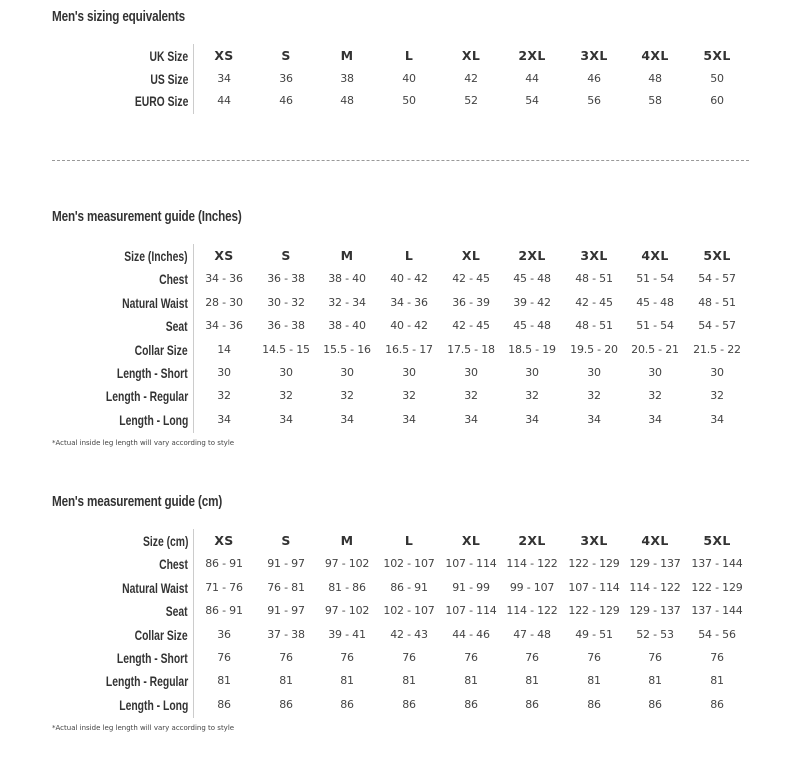 This screenshot has height=769, width=806. I want to click on table-cell: 28 - 30, so click(224, 302).